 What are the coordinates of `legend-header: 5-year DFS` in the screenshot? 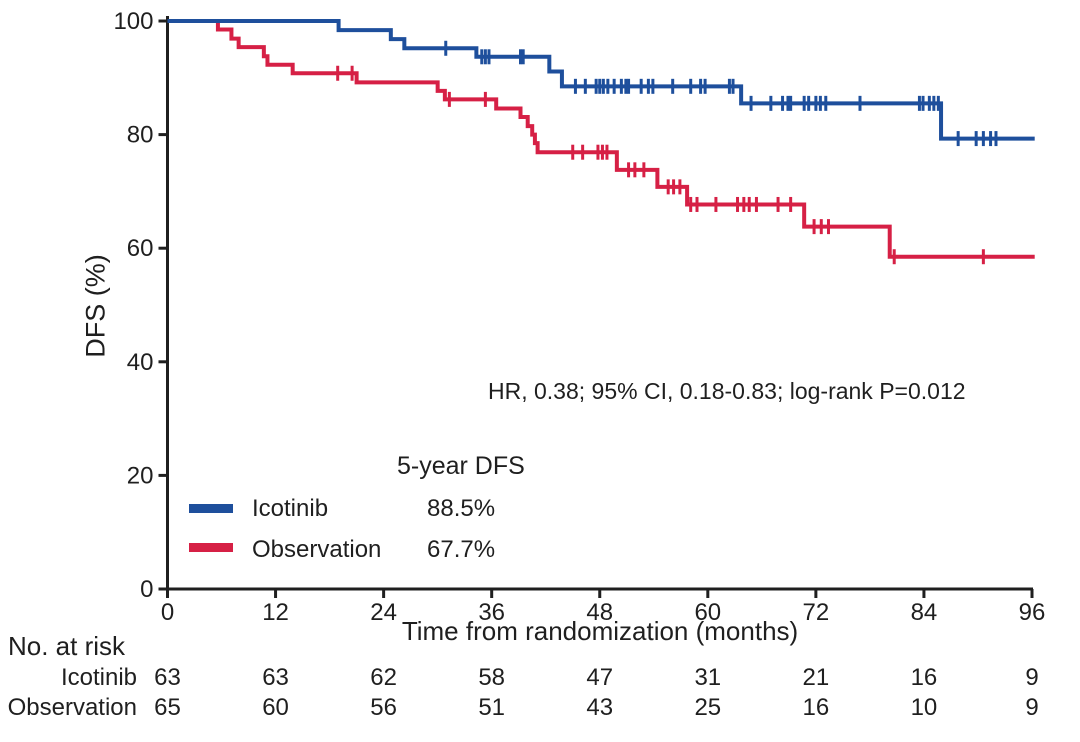 It's located at (461, 466).